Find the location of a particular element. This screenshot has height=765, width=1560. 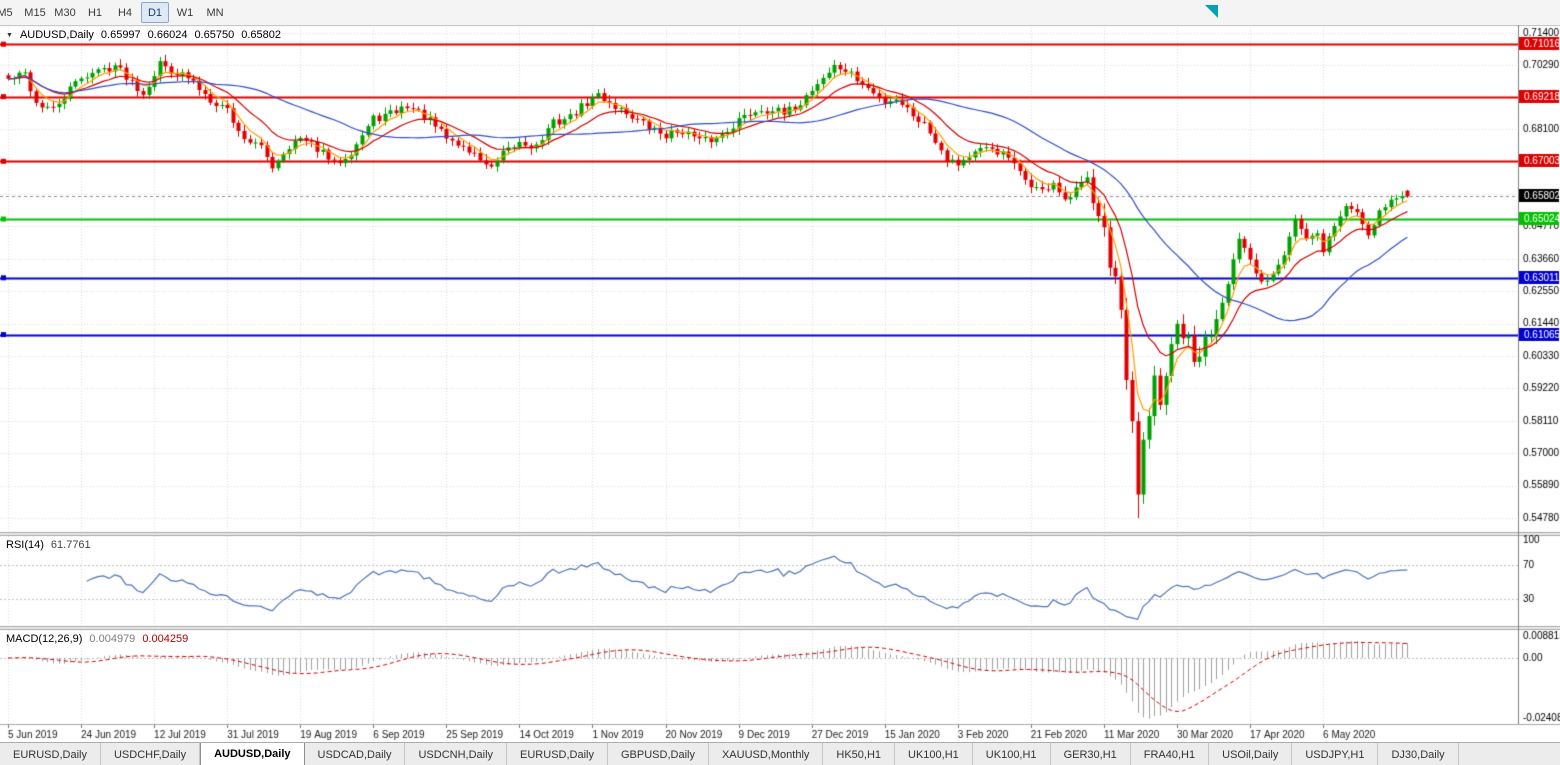

rsi-label: RSI(14) 61.7761 is located at coordinates (48, 545).